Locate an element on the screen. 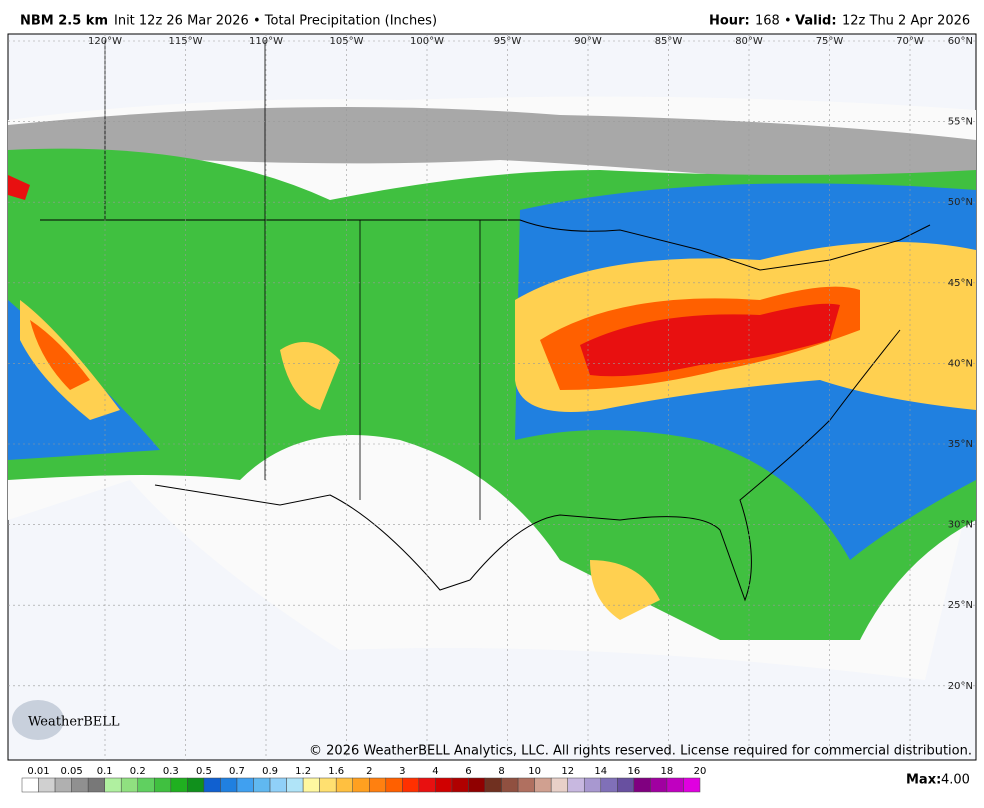 The image size is (984, 808). max-label: Max: is located at coordinates (923, 780).